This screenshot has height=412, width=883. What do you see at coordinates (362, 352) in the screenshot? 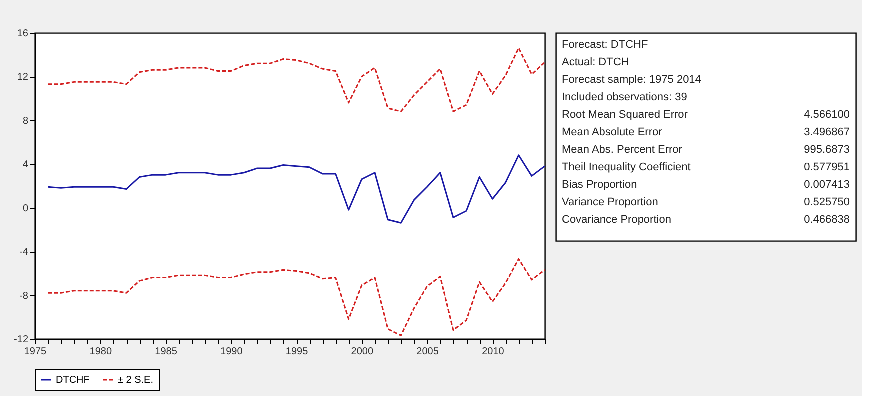
I see `x-tick-label: 2000` at bounding box center [362, 352].